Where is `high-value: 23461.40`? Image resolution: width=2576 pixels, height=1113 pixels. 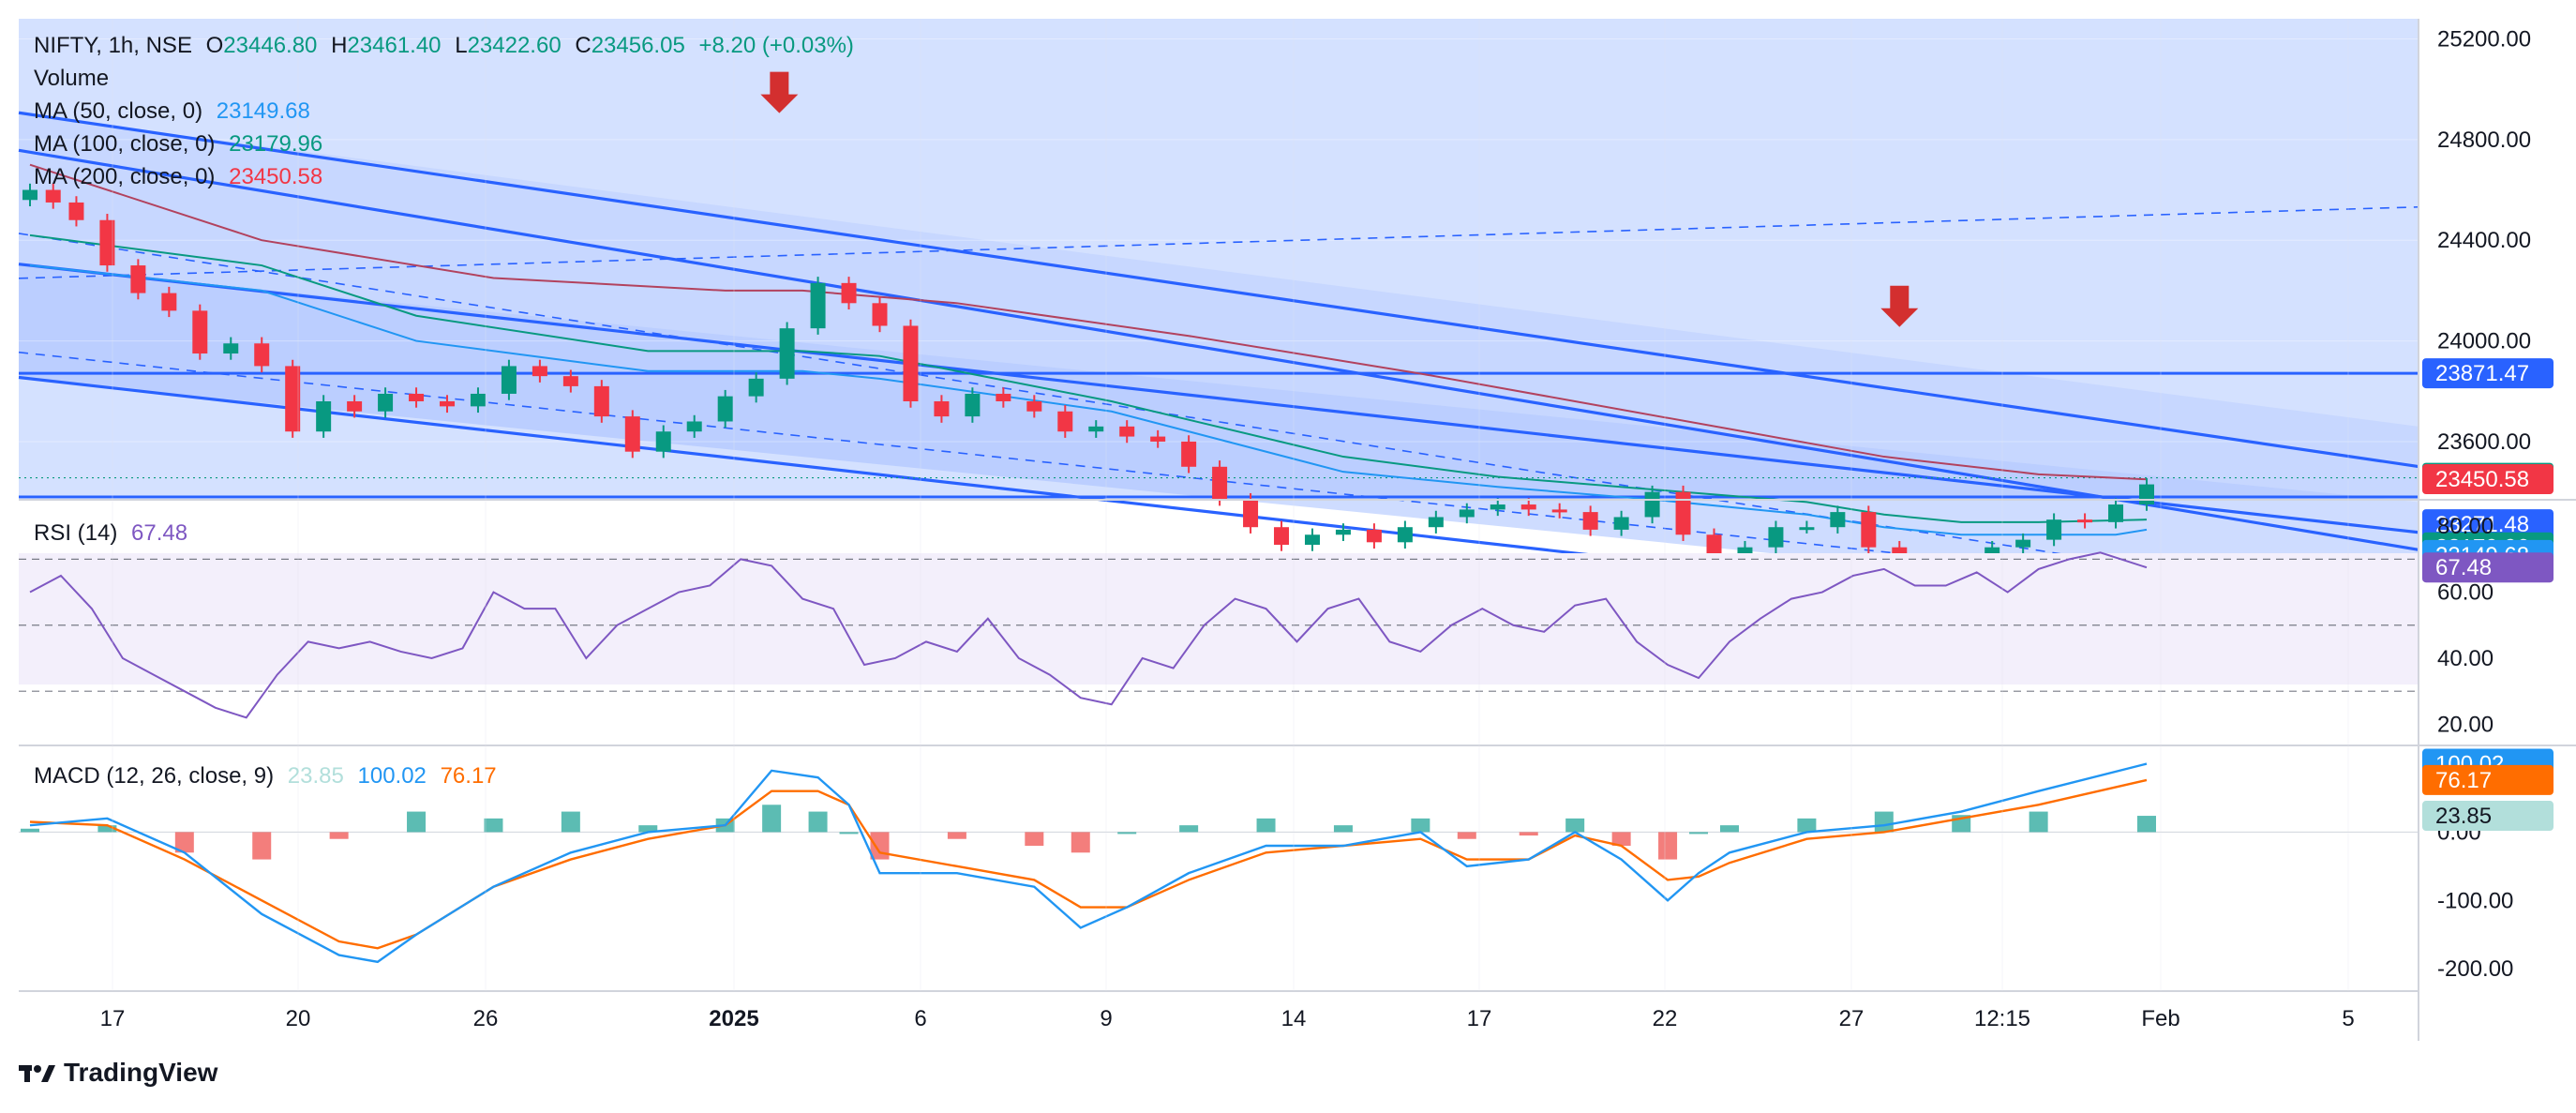 high-value: 23461.40 is located at coordinates (394, 45).